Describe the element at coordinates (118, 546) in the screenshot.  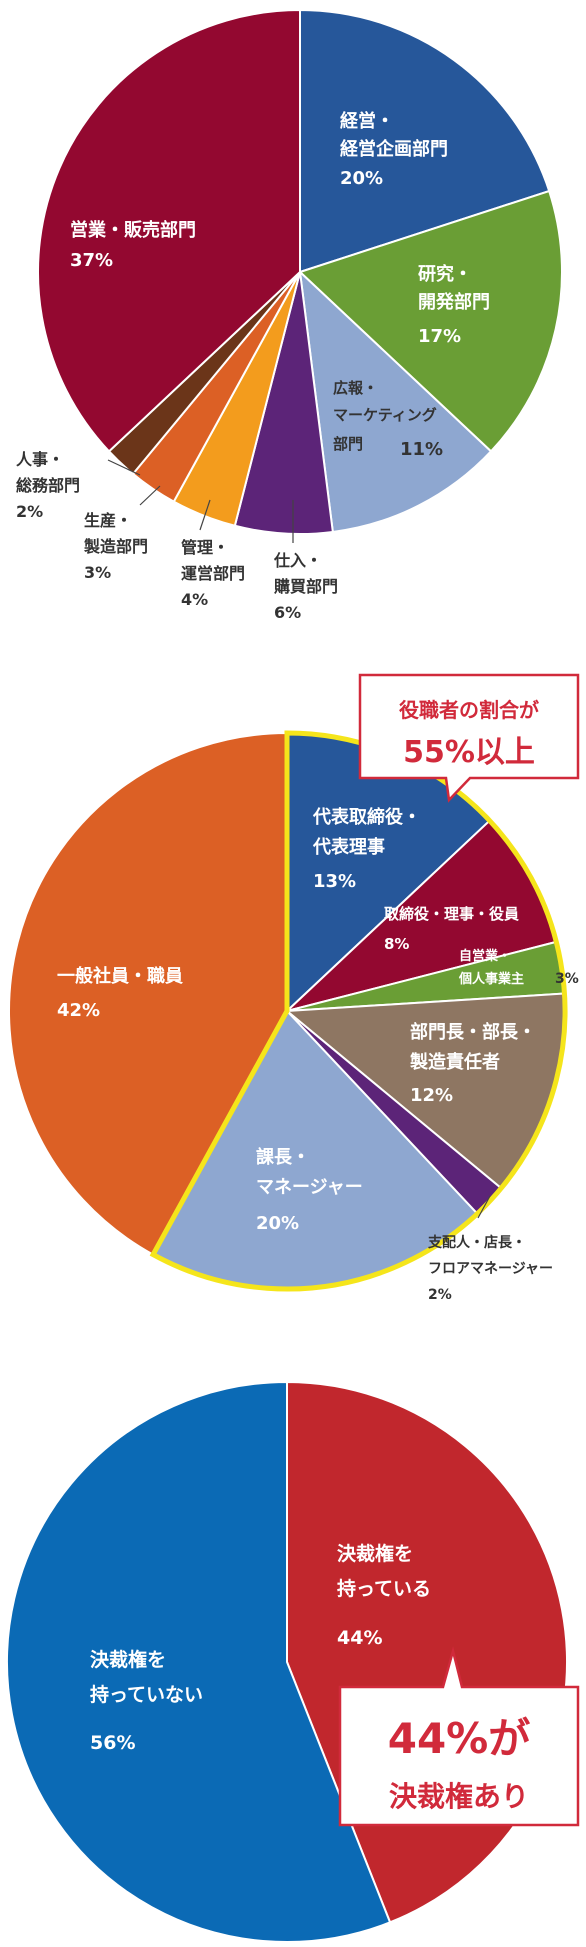
I see `slice-label-seisan: 生産・ 製造部門 3%` at that location.